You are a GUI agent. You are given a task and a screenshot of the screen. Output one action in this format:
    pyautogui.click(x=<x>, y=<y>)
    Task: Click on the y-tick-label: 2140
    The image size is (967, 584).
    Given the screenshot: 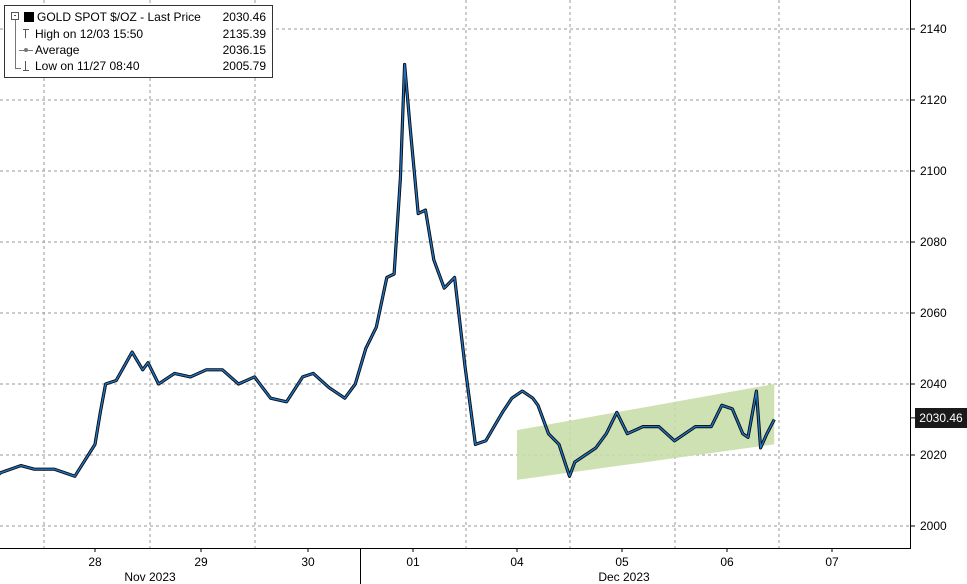 What is the action you would take?
    pyautogui.click(x=933, y=29)
    